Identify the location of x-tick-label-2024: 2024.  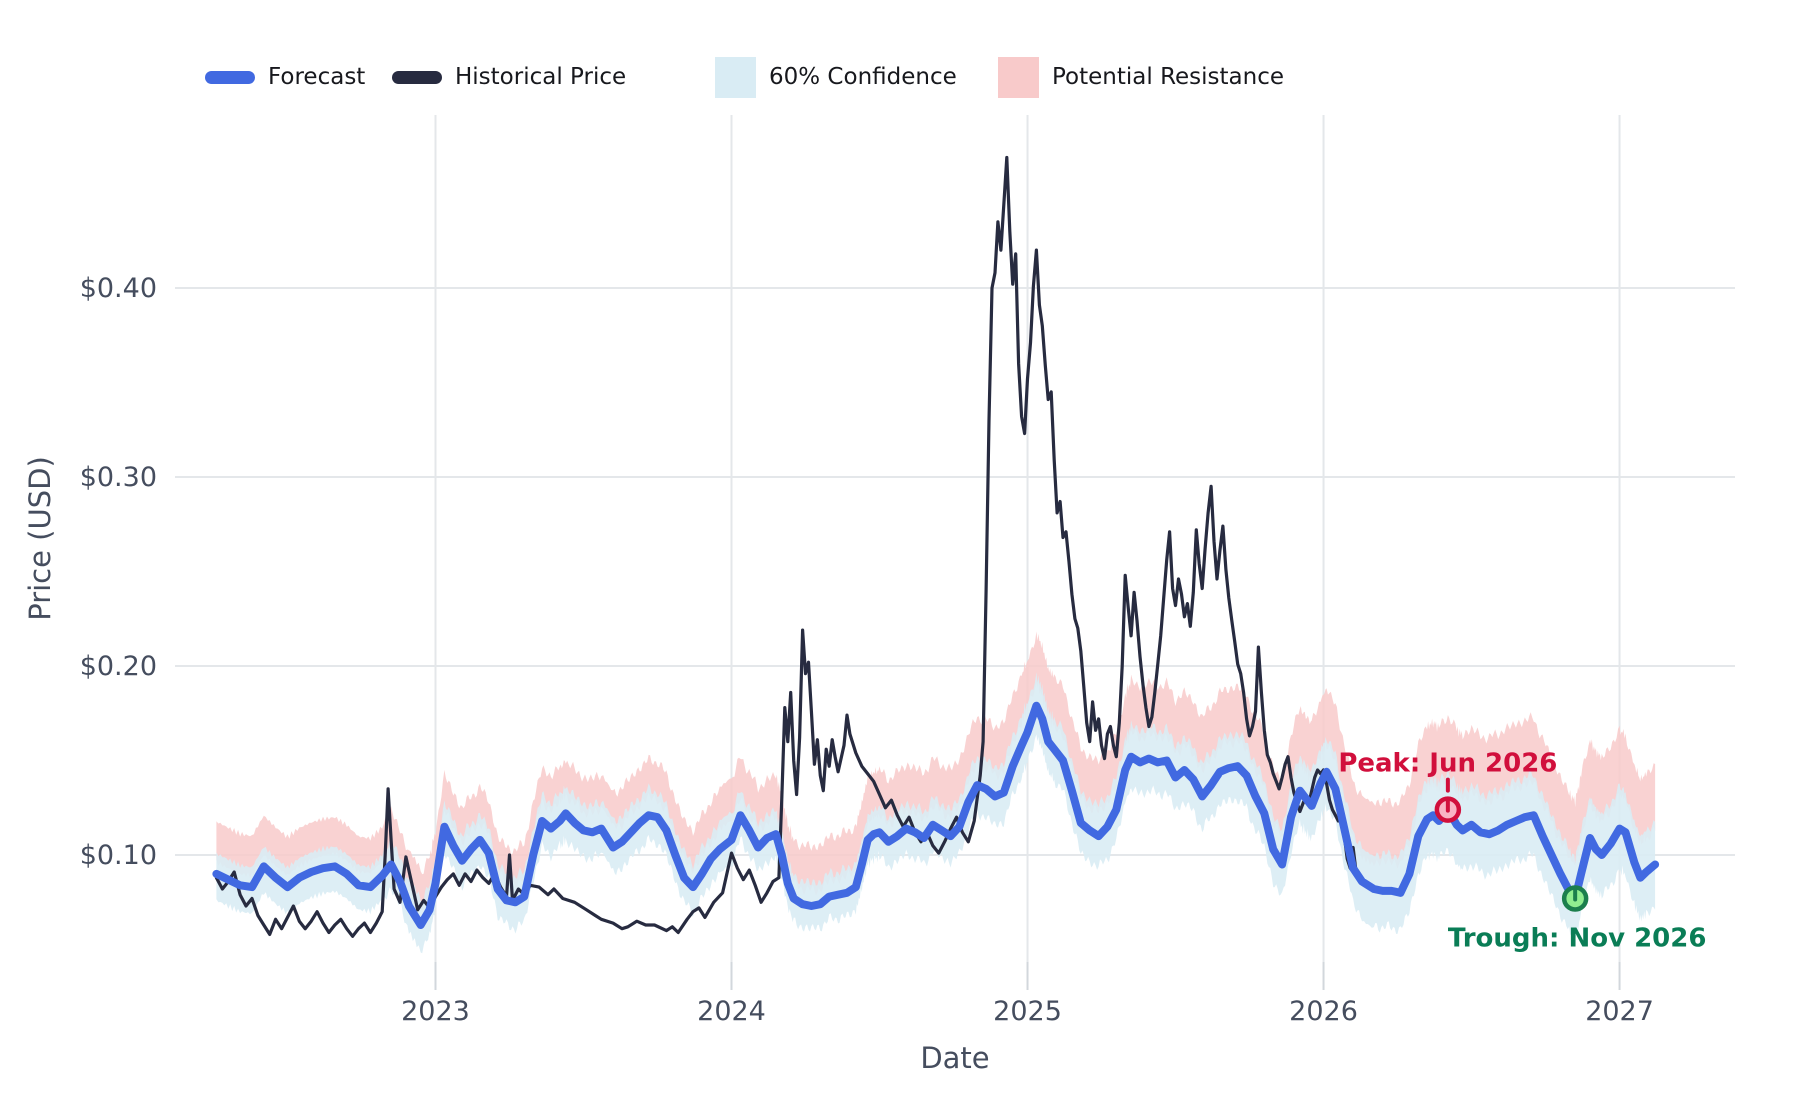
(731, 1011).